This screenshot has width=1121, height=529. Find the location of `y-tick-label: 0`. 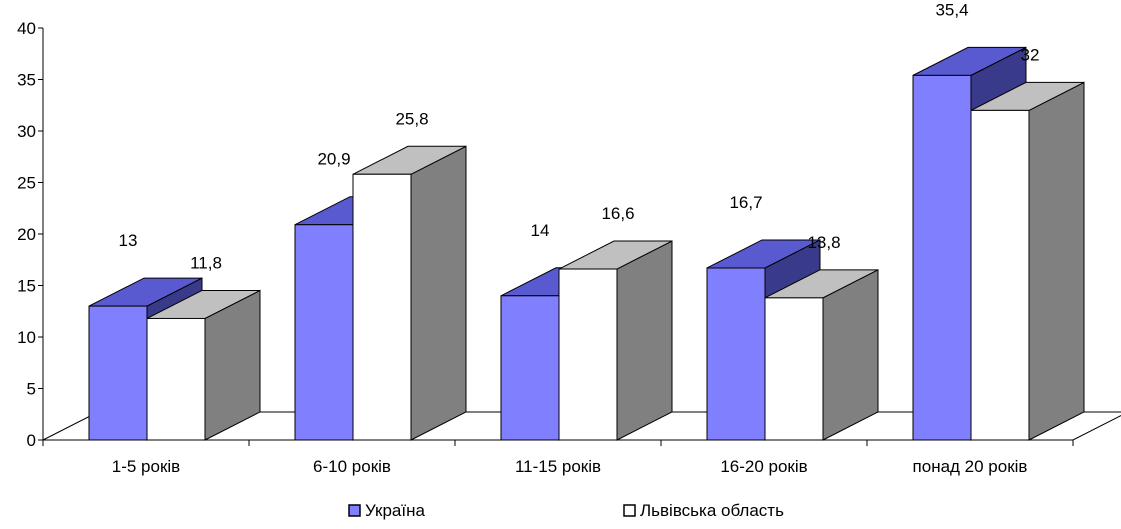

y-tick-label: 0 is located at coordinates (31, 440).